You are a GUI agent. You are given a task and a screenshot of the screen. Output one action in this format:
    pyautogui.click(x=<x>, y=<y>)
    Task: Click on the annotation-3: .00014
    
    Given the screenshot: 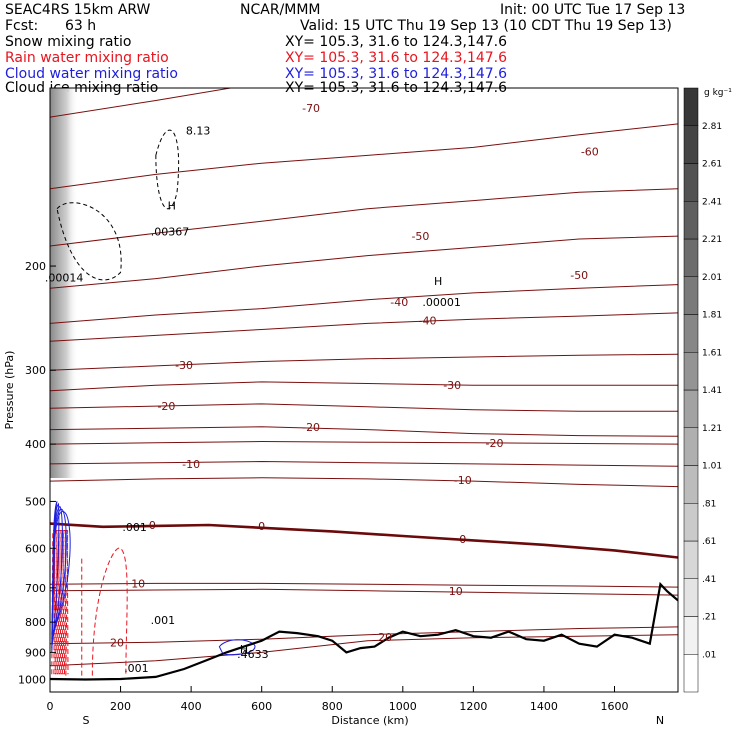 What is the action you would take?
    pyautogui.click(x=64, y=277)
    